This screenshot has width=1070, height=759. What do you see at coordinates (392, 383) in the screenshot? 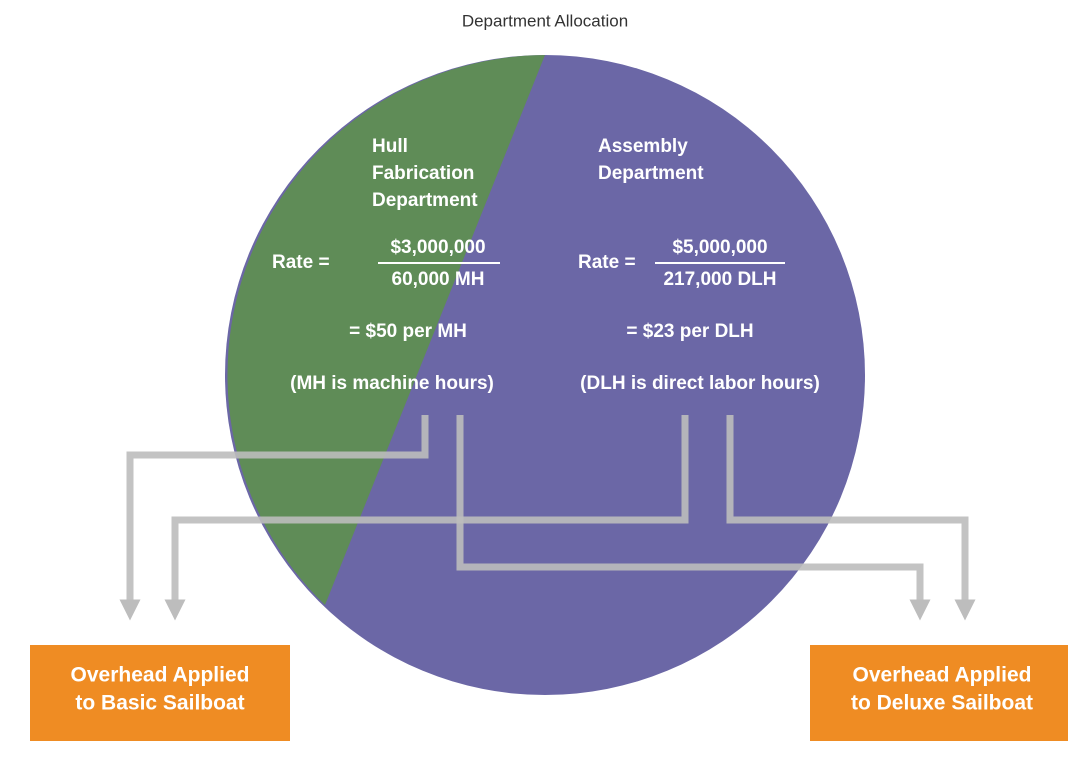
I see `note: (MH is machine hours)` at bounding box center [392, 383].